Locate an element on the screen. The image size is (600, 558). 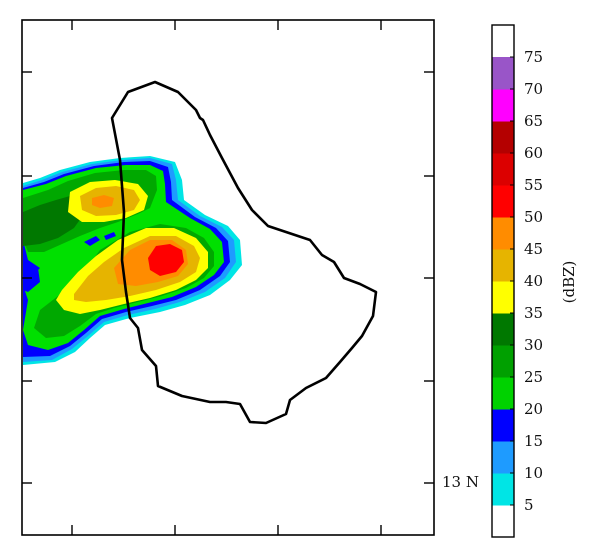
colorbar-label-40: 40 is located at coordinates (533, 281).